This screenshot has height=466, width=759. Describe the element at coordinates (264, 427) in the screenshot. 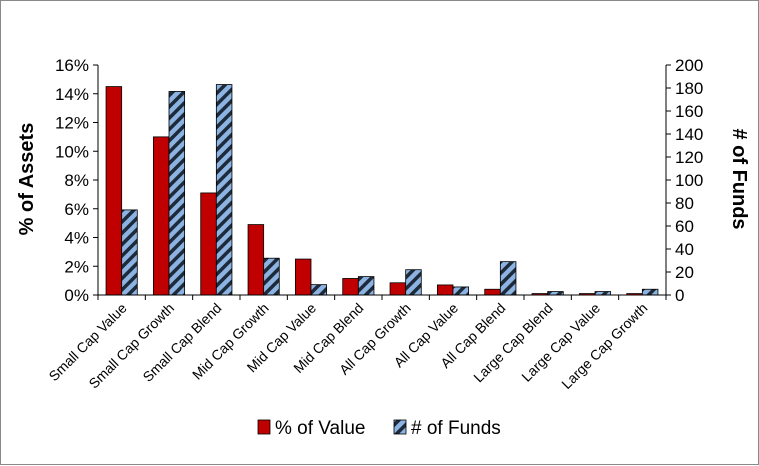

I see `legend-swatch-value` at that location.